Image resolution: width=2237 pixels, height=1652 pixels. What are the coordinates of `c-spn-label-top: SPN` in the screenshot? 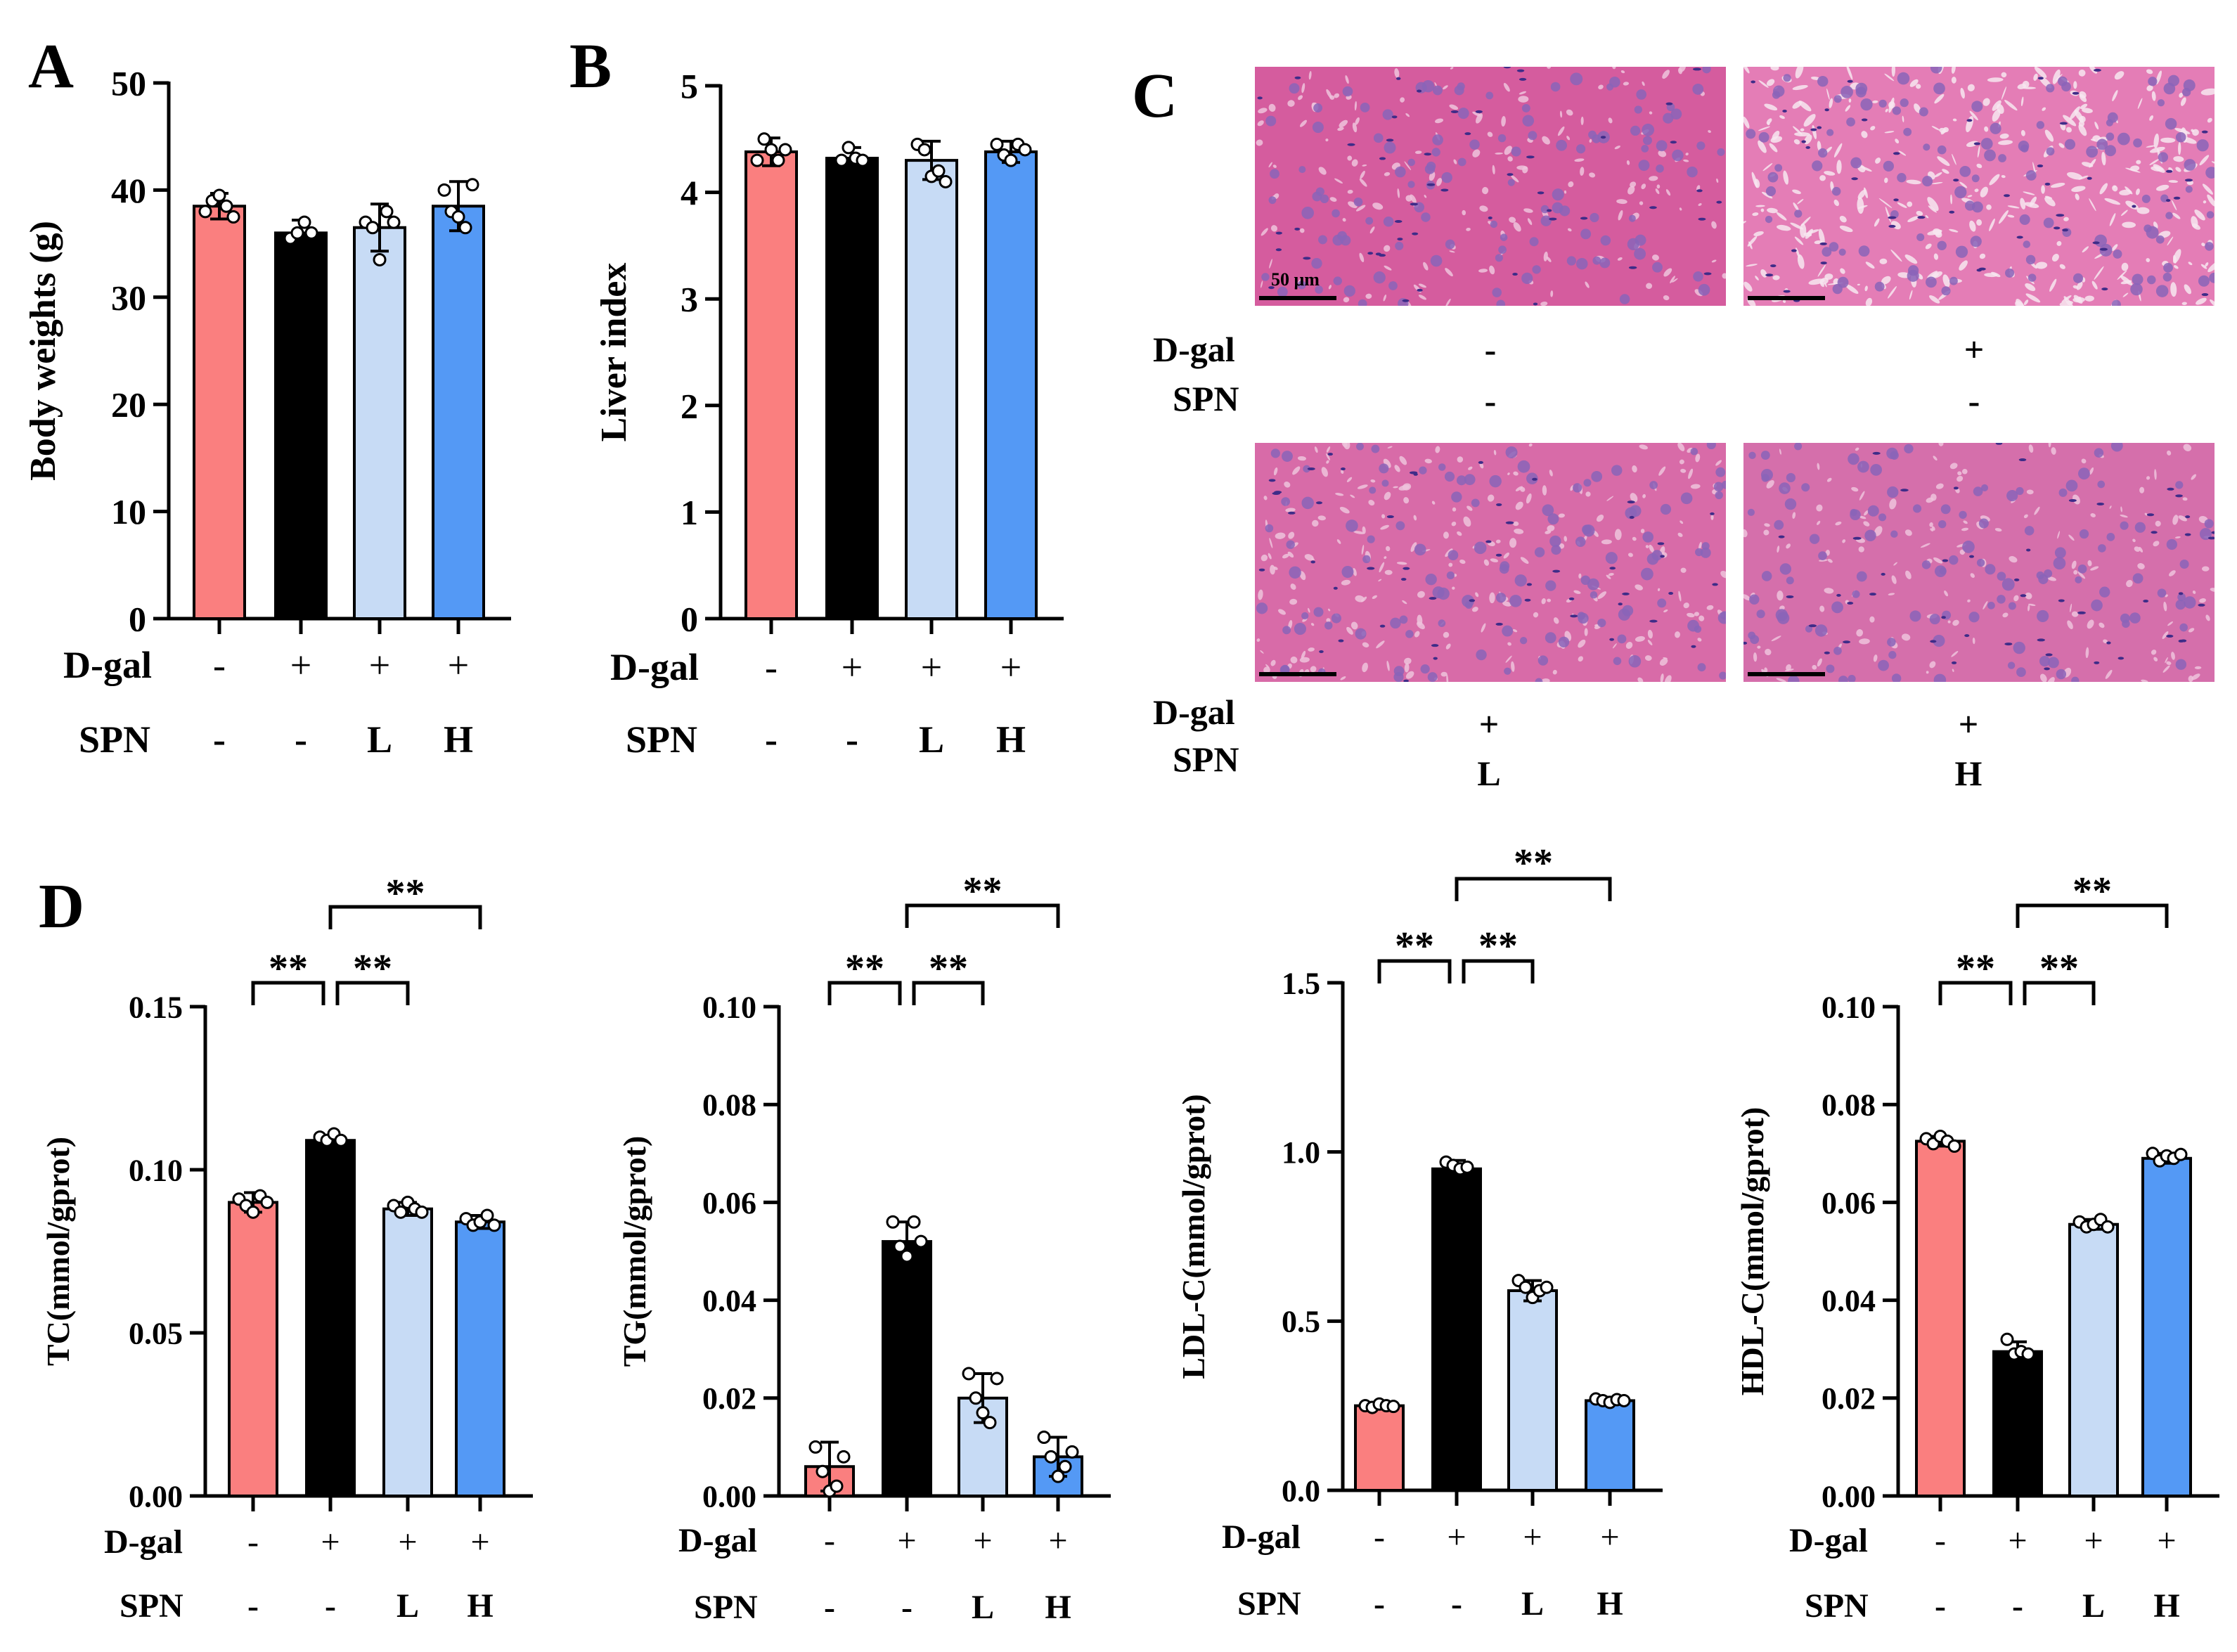 It's located at (1206, 398).